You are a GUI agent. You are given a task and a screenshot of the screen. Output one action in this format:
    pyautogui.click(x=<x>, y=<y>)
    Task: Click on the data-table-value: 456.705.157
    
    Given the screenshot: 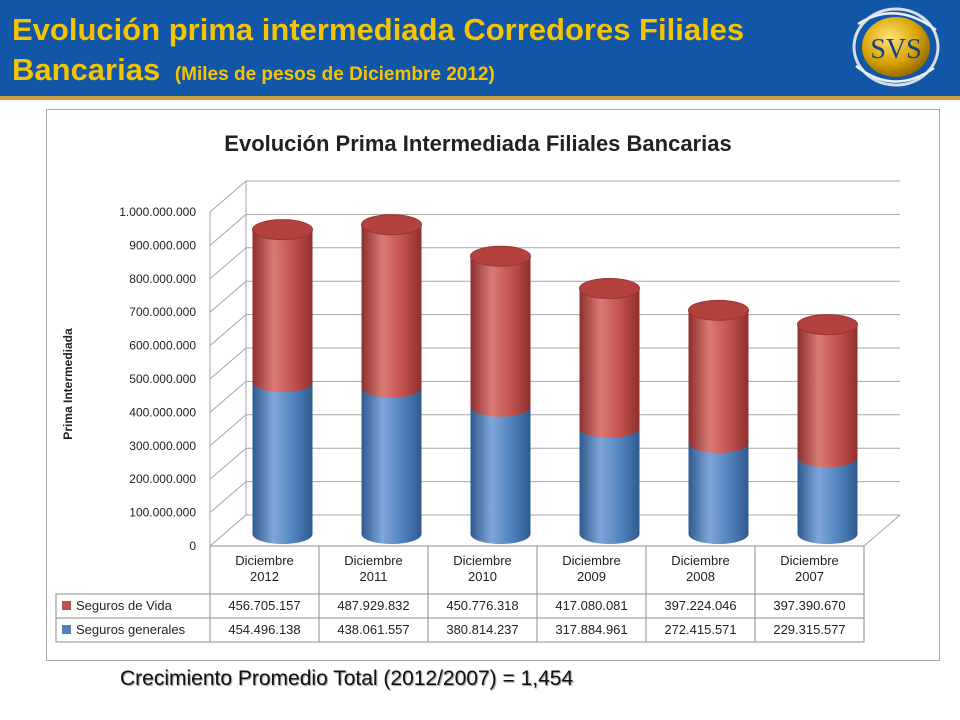 What is the action you would take?
    pyautogui.click(x=264, y=605)
    